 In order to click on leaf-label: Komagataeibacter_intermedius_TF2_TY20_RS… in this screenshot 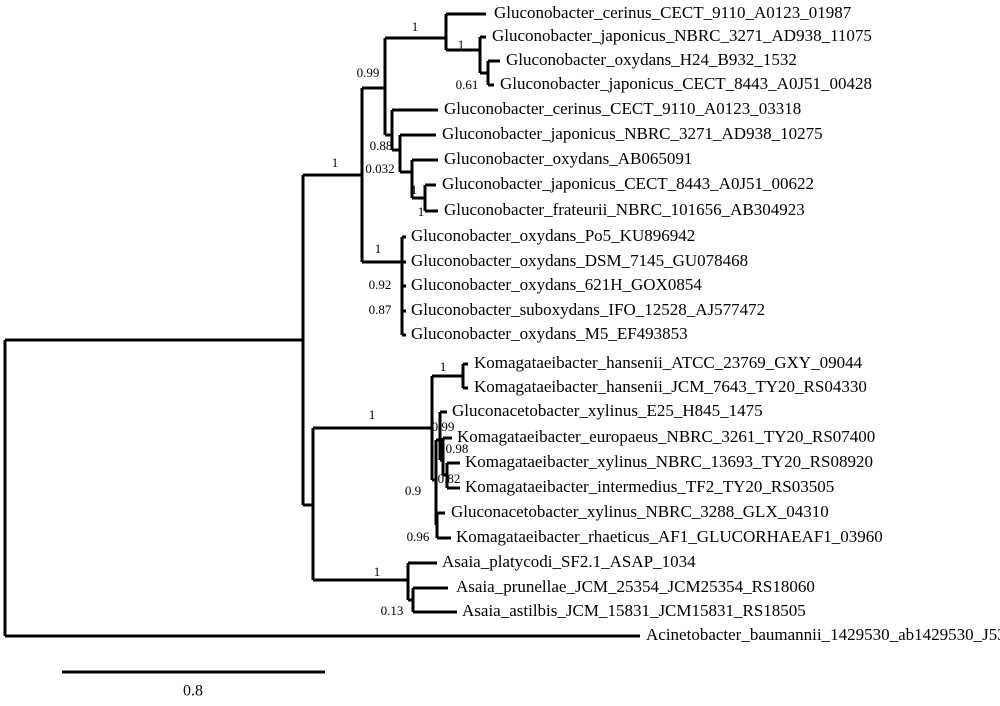, I will do `click(649, 486)`.